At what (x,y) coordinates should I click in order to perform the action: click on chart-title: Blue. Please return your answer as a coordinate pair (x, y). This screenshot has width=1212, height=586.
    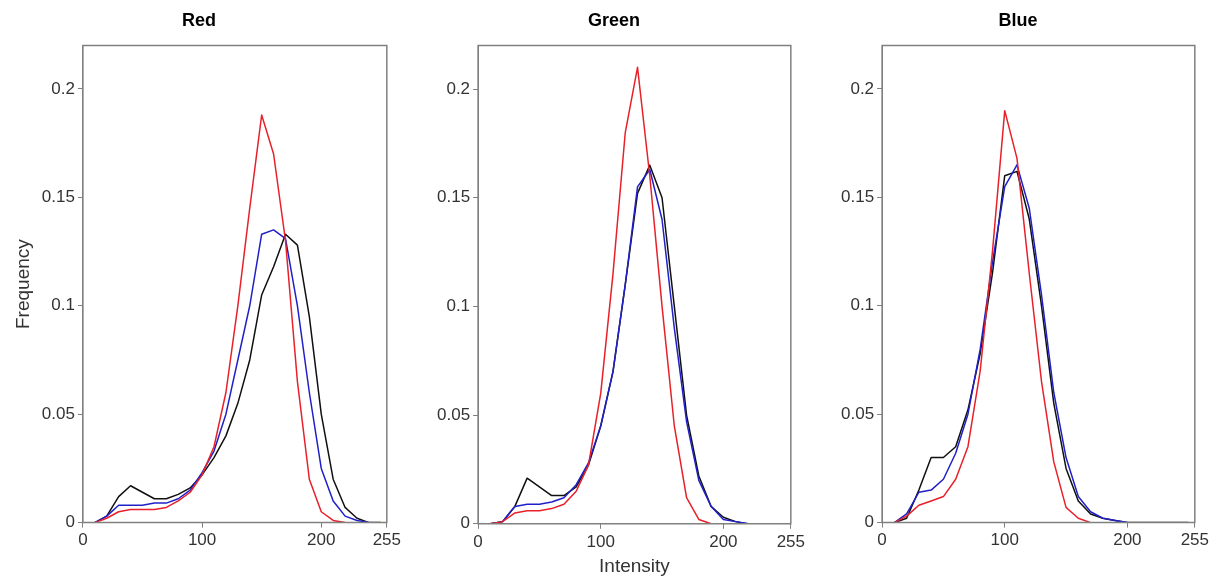
    Looking at the image, I should click on (1018, 19).